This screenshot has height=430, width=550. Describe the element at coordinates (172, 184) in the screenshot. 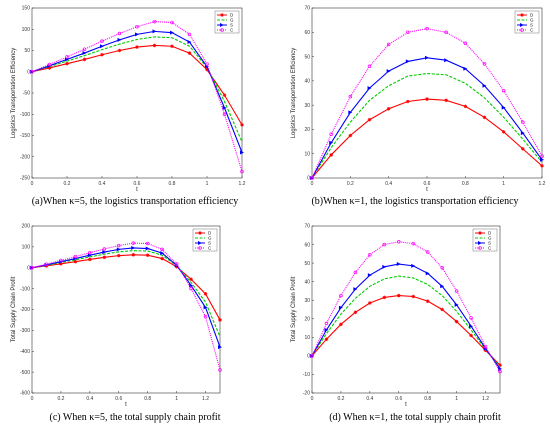

I see `x-tick-label: 0.8` at that location.